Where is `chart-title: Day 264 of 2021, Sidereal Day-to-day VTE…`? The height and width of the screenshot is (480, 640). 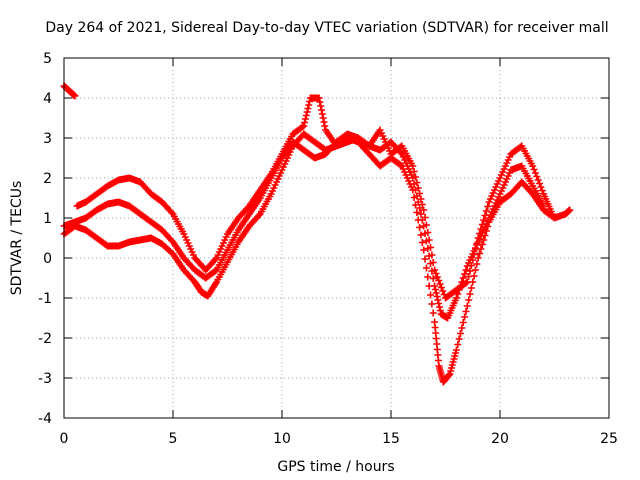
chart-title: Day 264 of 2021, Sidereal Day-to-day VTE… is located at coordinates (326, 28).